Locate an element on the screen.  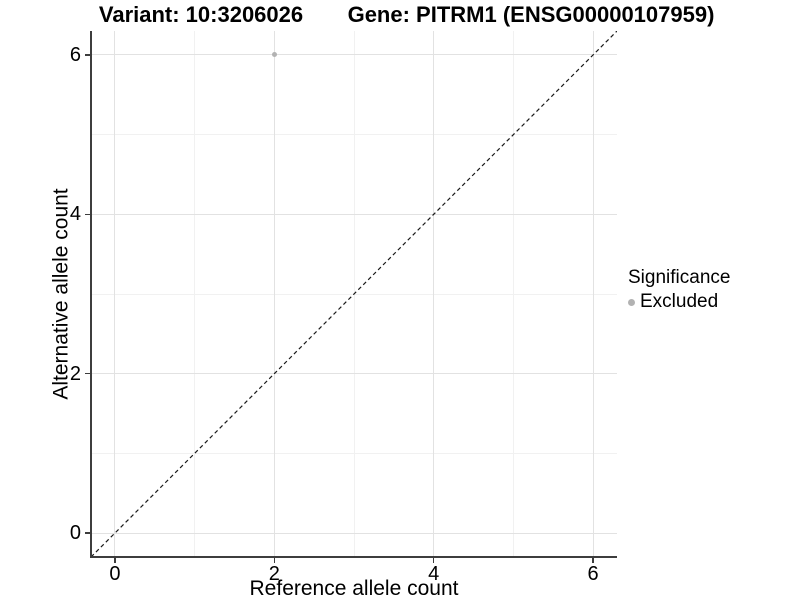
data-point is located at coordinates (274, 55).